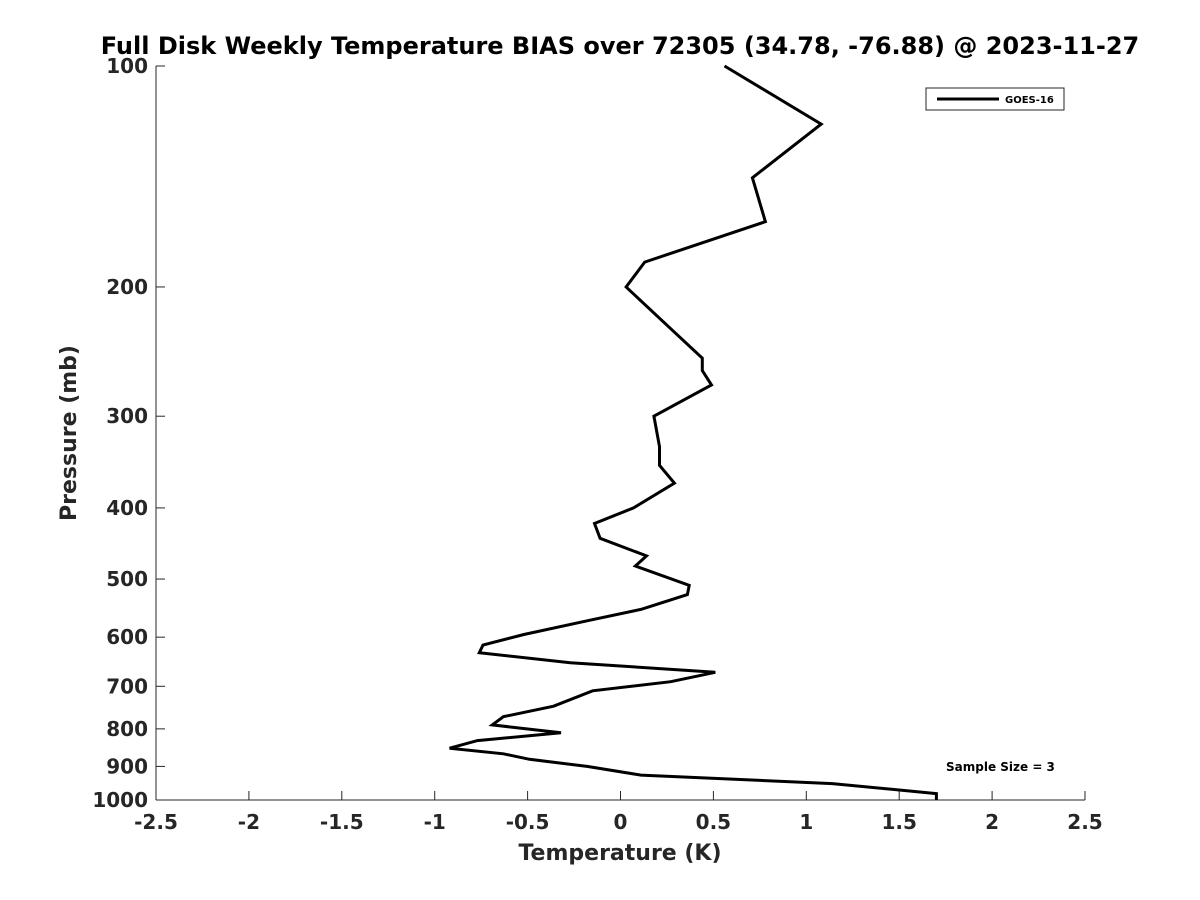  What do you see at coordinates (992, 822) in the screenshot?
I see `x-tick-label: 2` at bounding box center [992, 822].